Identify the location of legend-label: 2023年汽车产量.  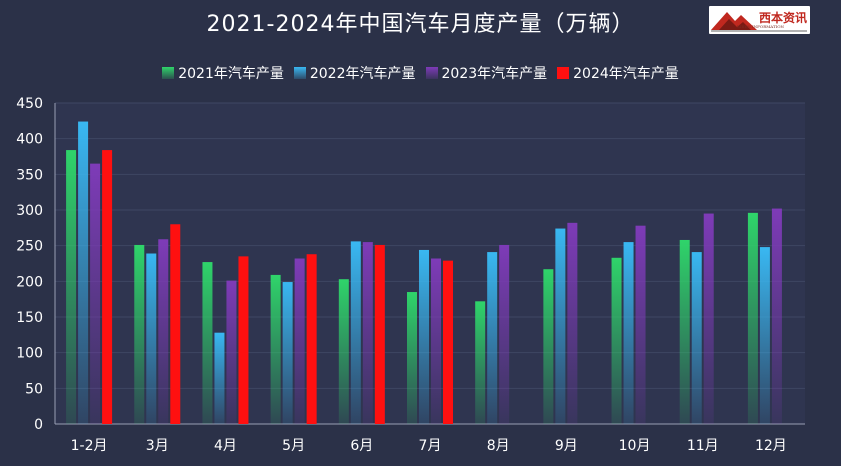
(494, 74).